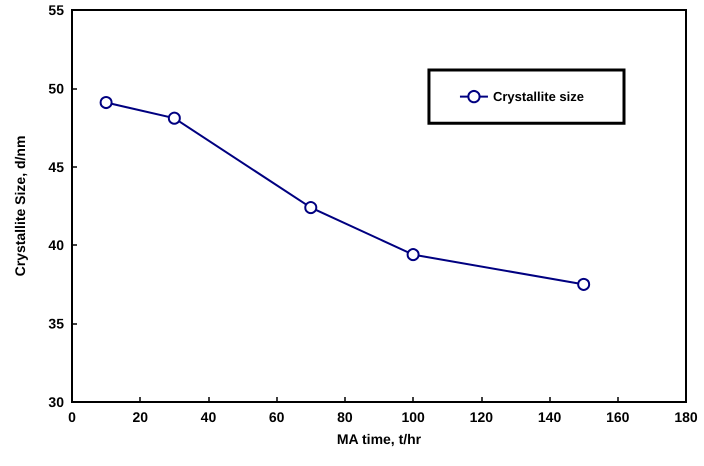 Image resolution: width=704 pixels, height=466 pixels. I want to click on x-tick-label: 60, so click(276, 417).